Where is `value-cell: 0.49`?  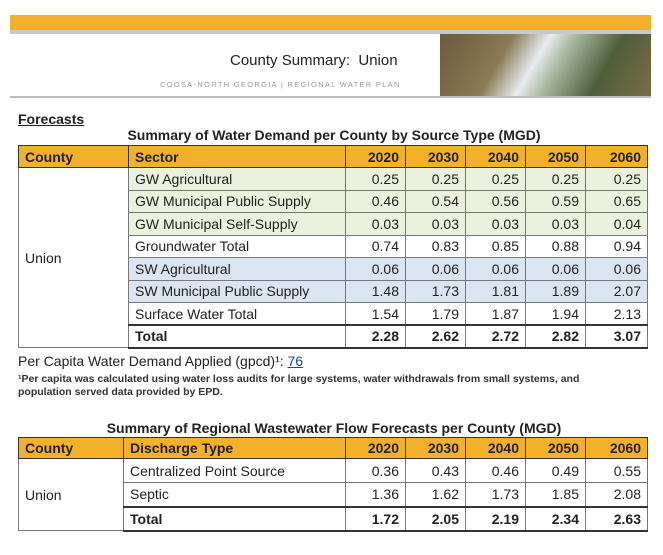
value-cell: 0.49 is located at coordinates (555, 470).